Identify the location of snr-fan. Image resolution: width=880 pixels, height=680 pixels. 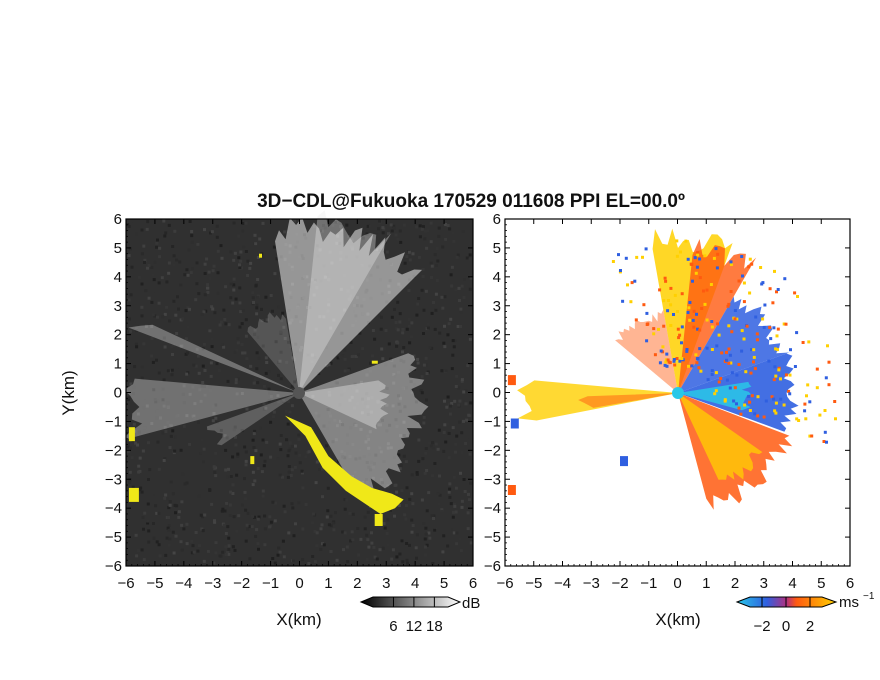
(345, 301).